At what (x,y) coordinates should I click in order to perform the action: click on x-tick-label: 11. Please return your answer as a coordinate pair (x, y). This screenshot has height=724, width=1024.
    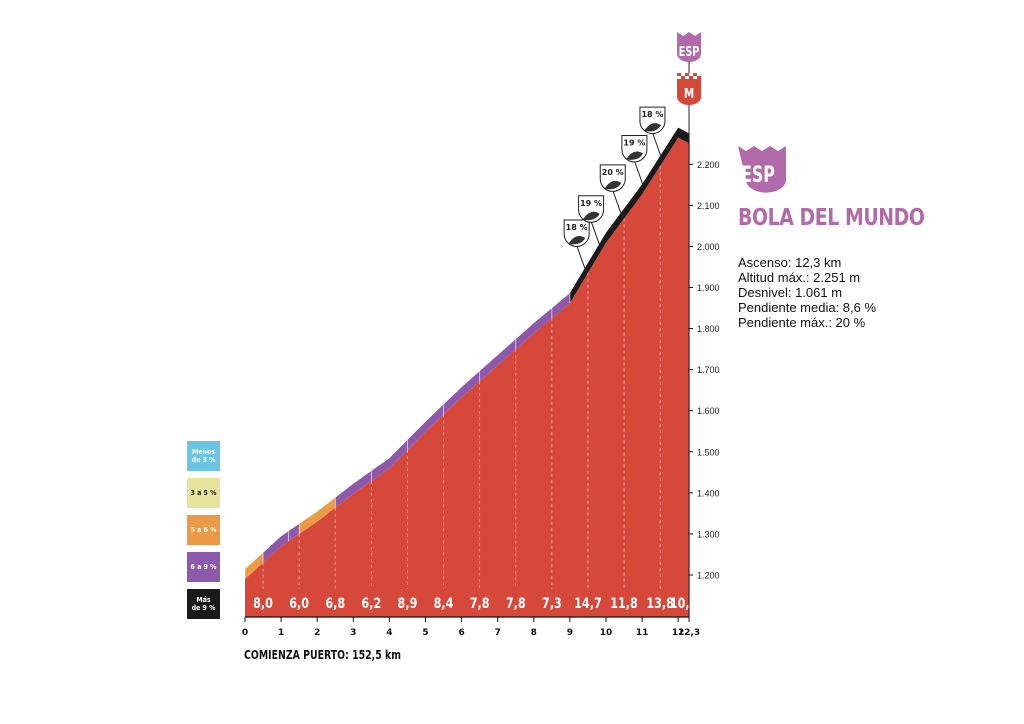
    Looking at the image, I should click on (642, 633).